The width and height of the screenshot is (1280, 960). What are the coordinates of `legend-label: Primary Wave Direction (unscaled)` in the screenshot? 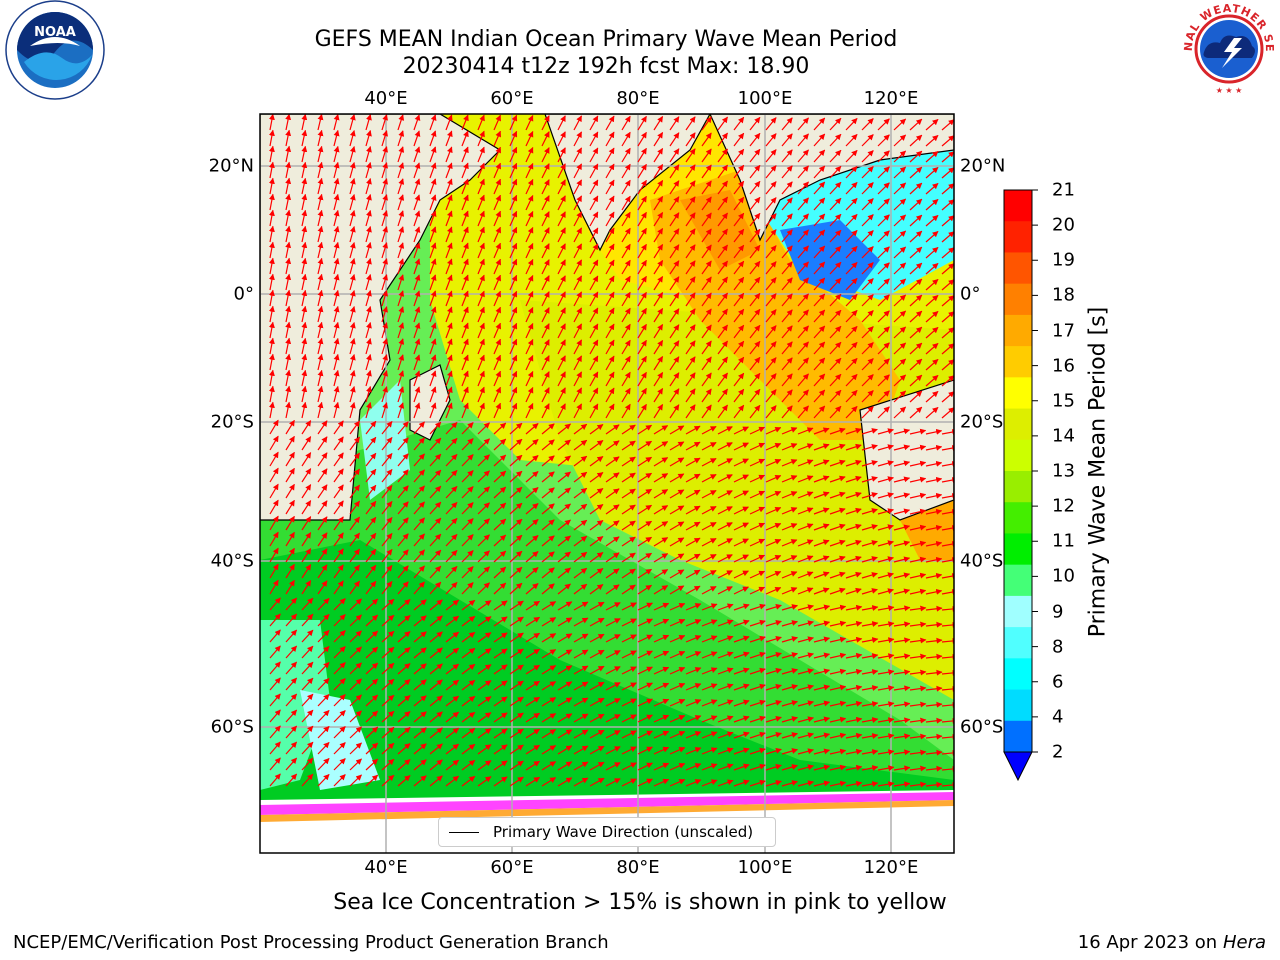 It's located at (623, 832).